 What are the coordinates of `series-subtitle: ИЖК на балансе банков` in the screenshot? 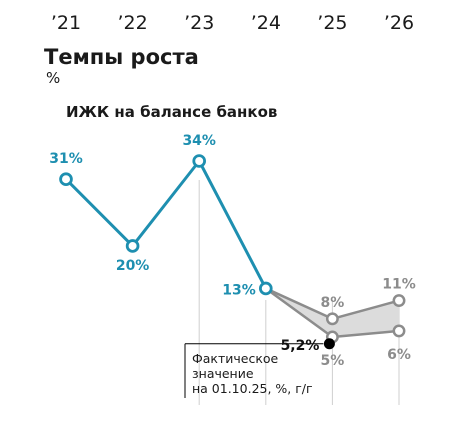 It's located at (171, 112).